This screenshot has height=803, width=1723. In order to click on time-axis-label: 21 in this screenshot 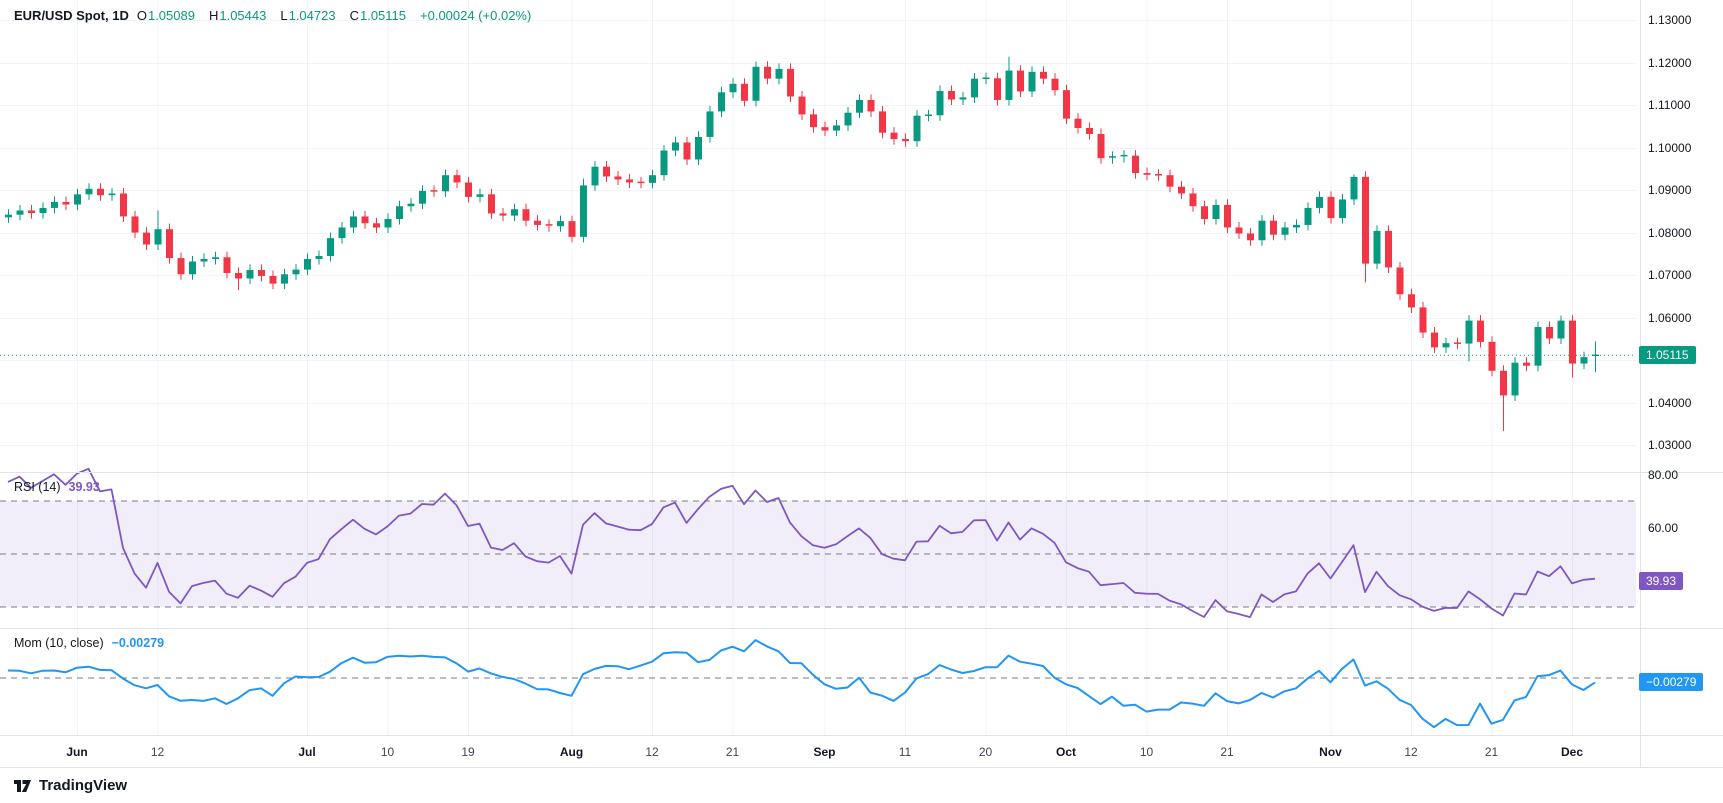, I will do `click(732, 752)`.